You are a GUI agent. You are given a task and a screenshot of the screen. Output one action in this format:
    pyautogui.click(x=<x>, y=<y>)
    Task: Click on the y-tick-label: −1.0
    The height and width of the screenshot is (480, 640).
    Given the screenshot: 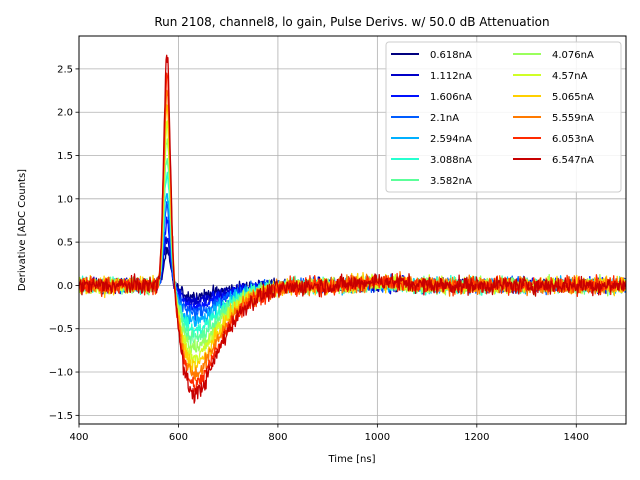 What is the action you would take?
    pyautogui.click(x=61, y=373)
    